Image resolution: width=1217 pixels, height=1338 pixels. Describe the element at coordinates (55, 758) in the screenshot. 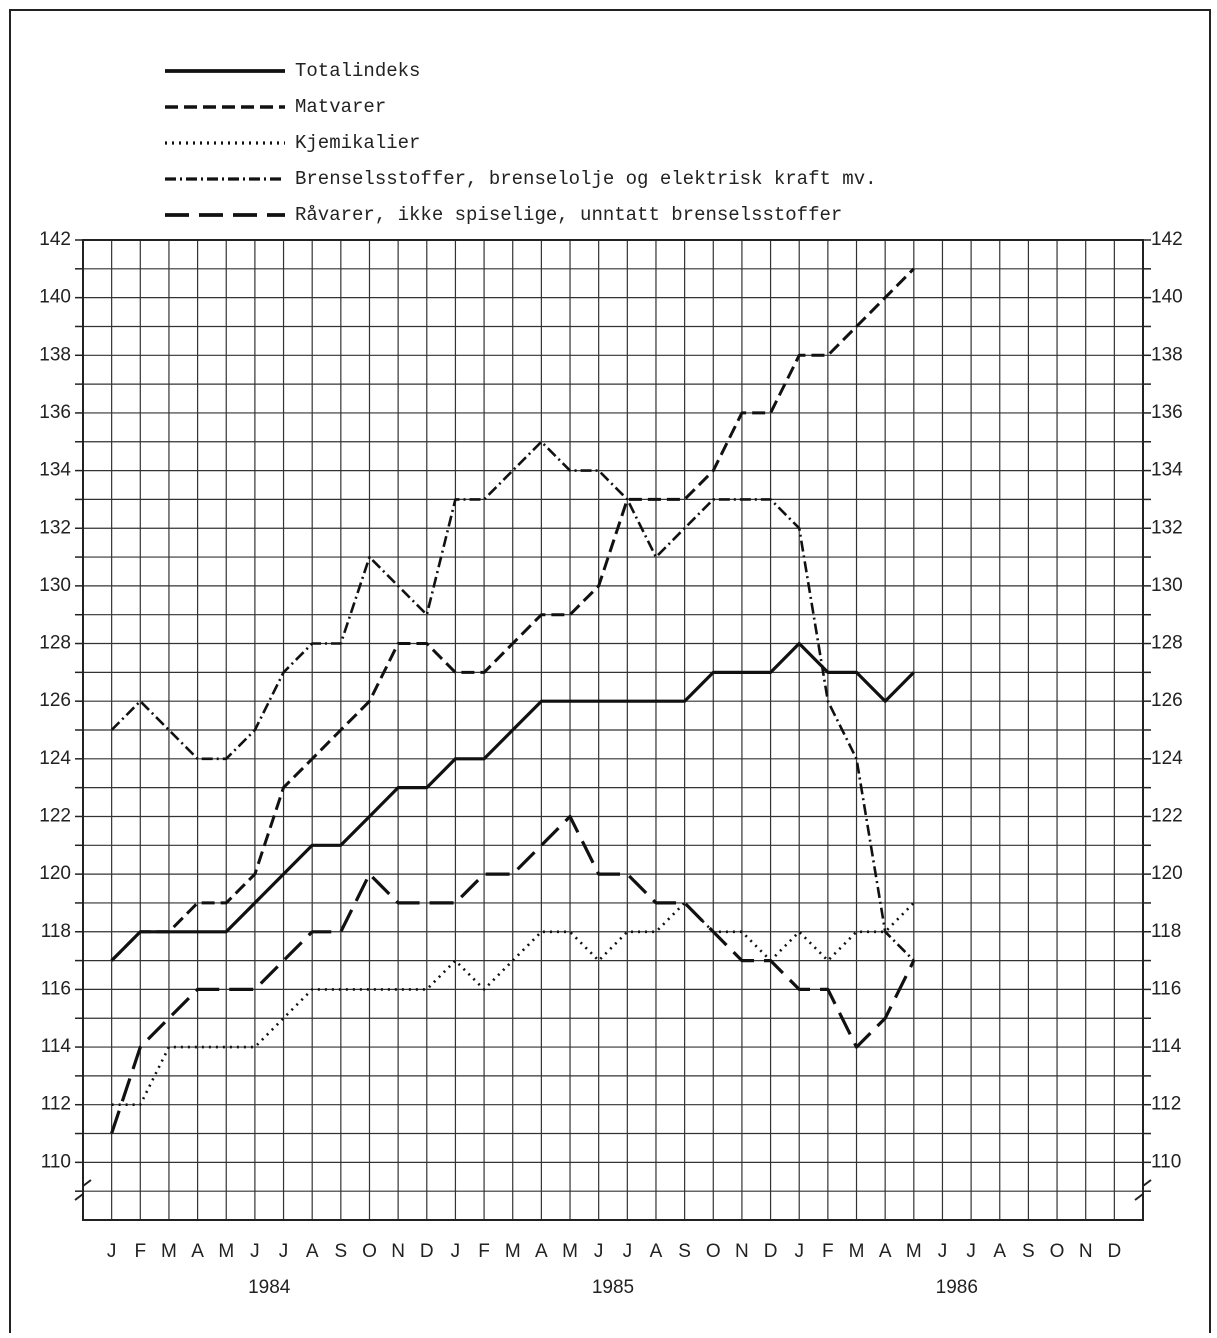

I see `y-tick-label: 124` at that location.